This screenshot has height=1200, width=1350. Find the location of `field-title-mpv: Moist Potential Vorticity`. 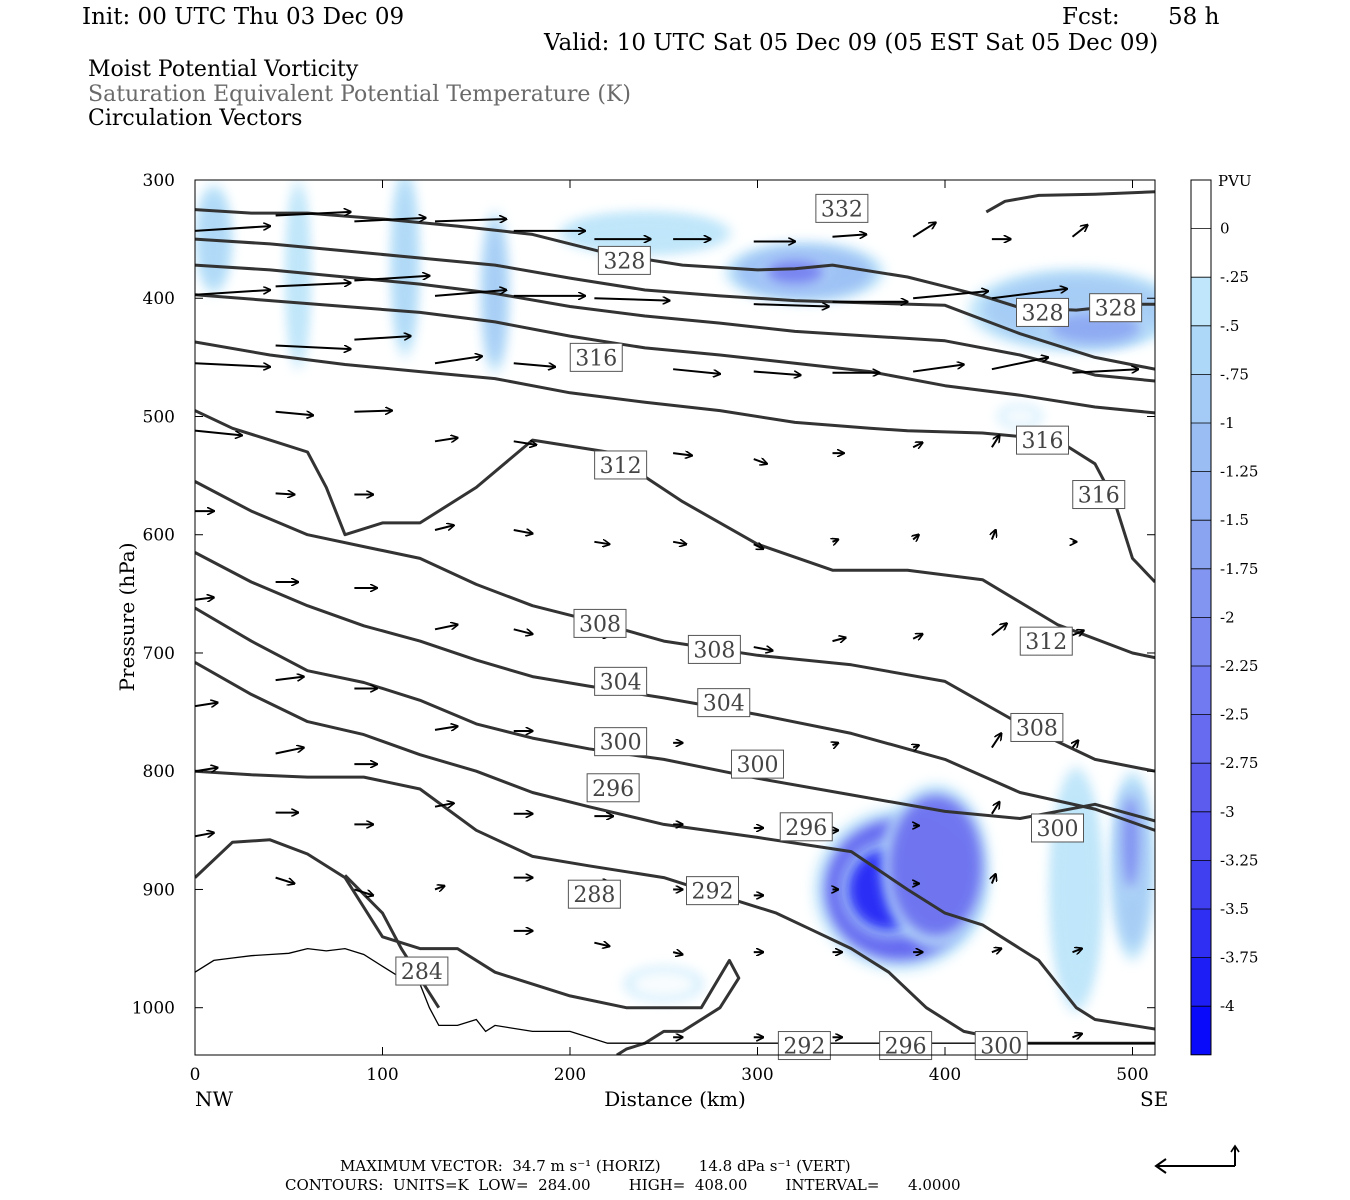

field-title-mpv: Moist Potential Vorticity is located at coordinates (223, 69).